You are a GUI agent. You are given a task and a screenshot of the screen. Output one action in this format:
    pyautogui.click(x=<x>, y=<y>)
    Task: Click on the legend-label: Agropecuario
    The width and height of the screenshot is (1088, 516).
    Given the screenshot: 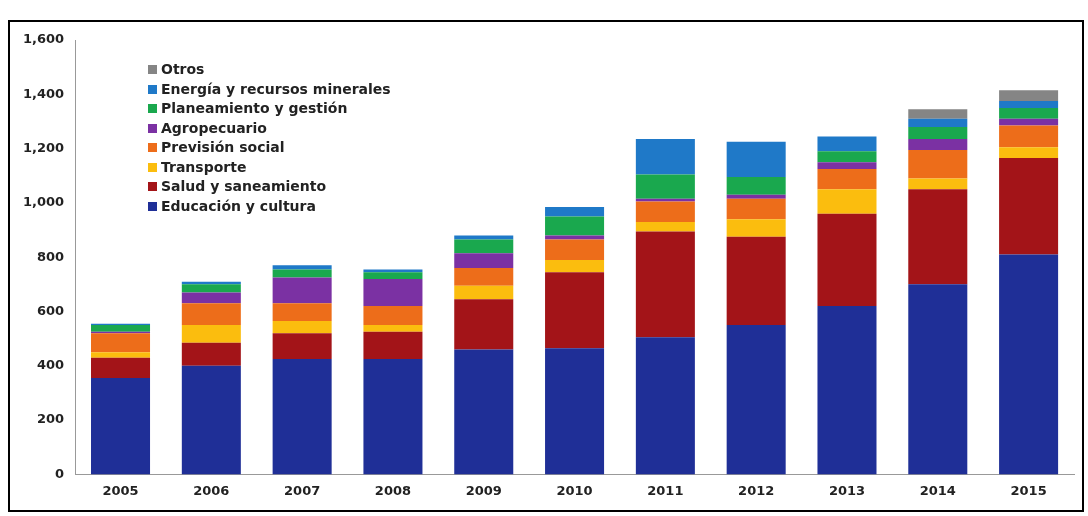 What is the action you would take?
    pyautogui.click(x=214, y=128)
    